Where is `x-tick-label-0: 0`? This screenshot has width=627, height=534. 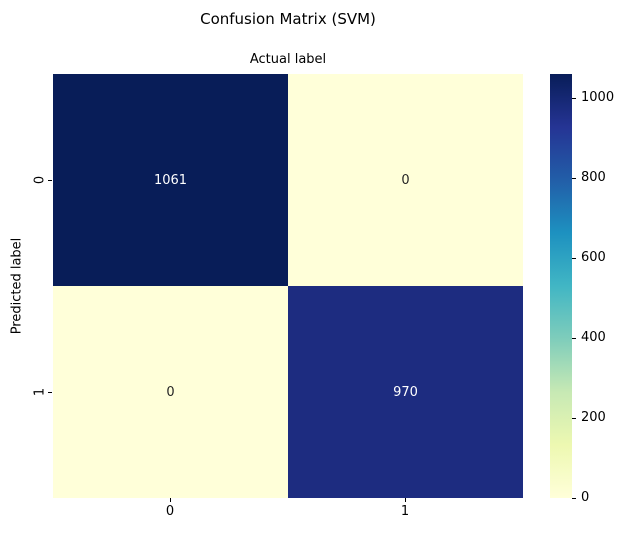
x-tick-label-0: 0 is located at coordinates (170, 511).